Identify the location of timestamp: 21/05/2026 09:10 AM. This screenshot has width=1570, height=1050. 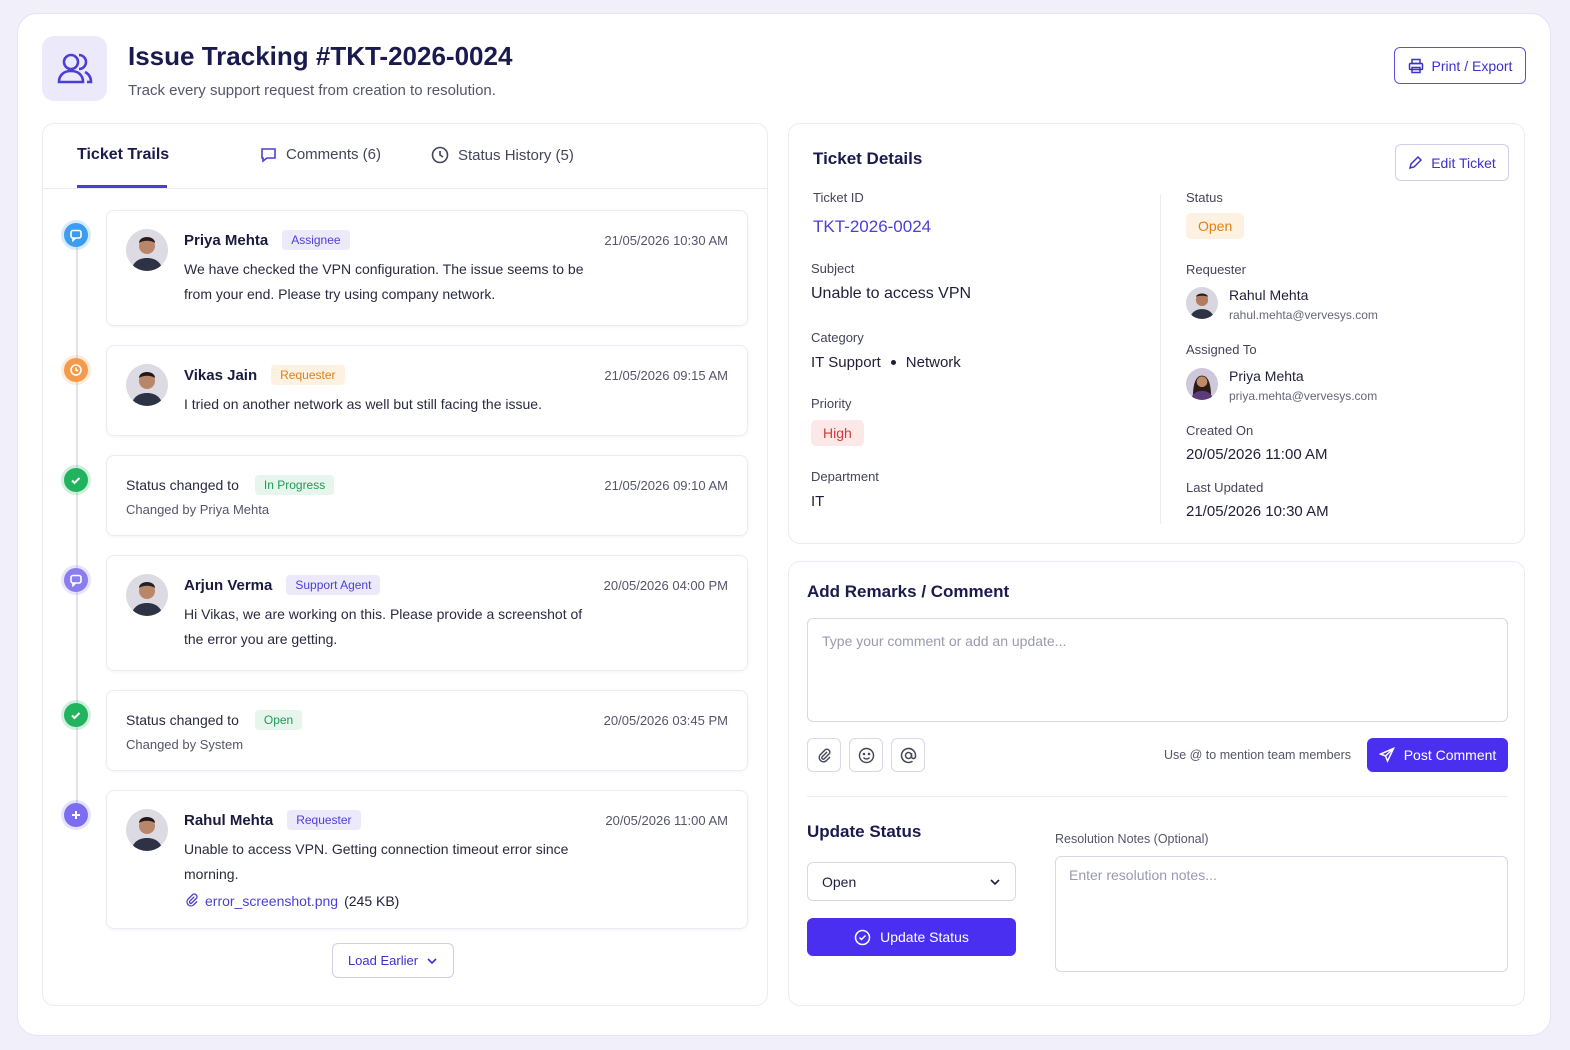
(666, 485).